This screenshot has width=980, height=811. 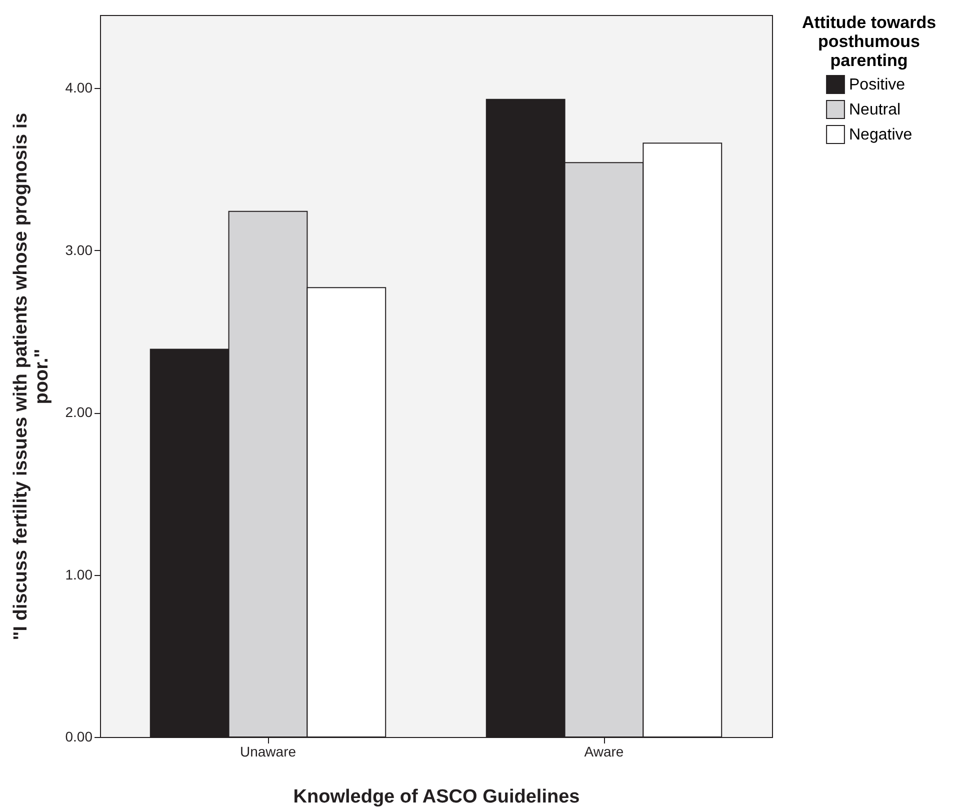 I want to click on y-axis-title: "I discuss fertility issues with patients whose prognosis is poor.", so click(x=31, y=376).